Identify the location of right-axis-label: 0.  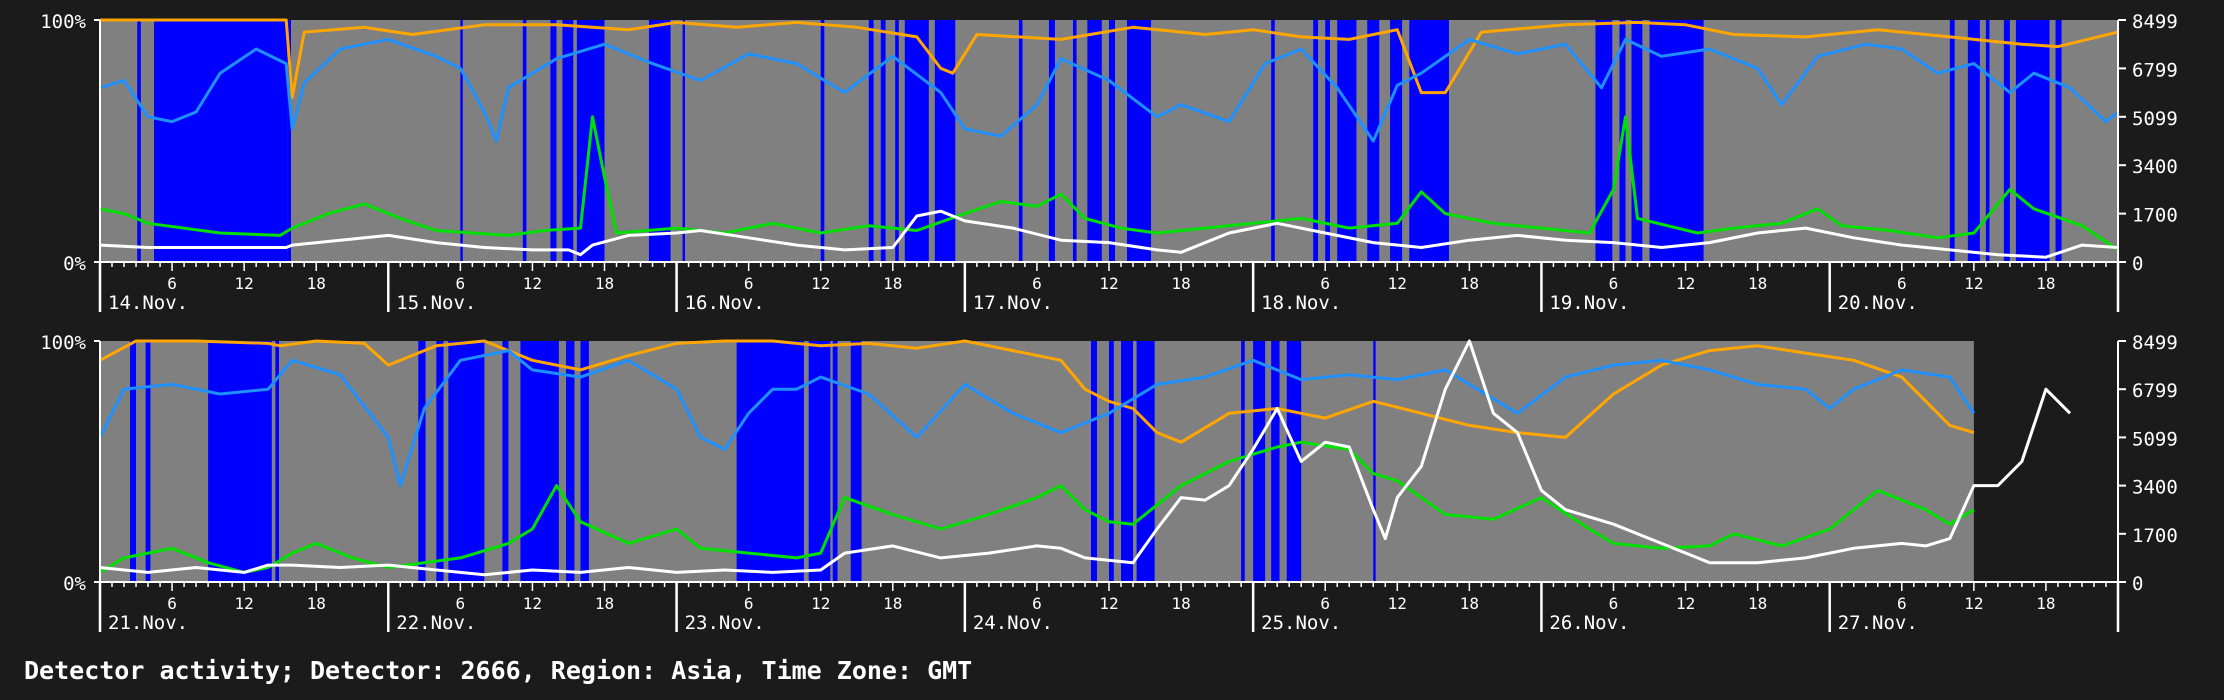
(2137, 264).